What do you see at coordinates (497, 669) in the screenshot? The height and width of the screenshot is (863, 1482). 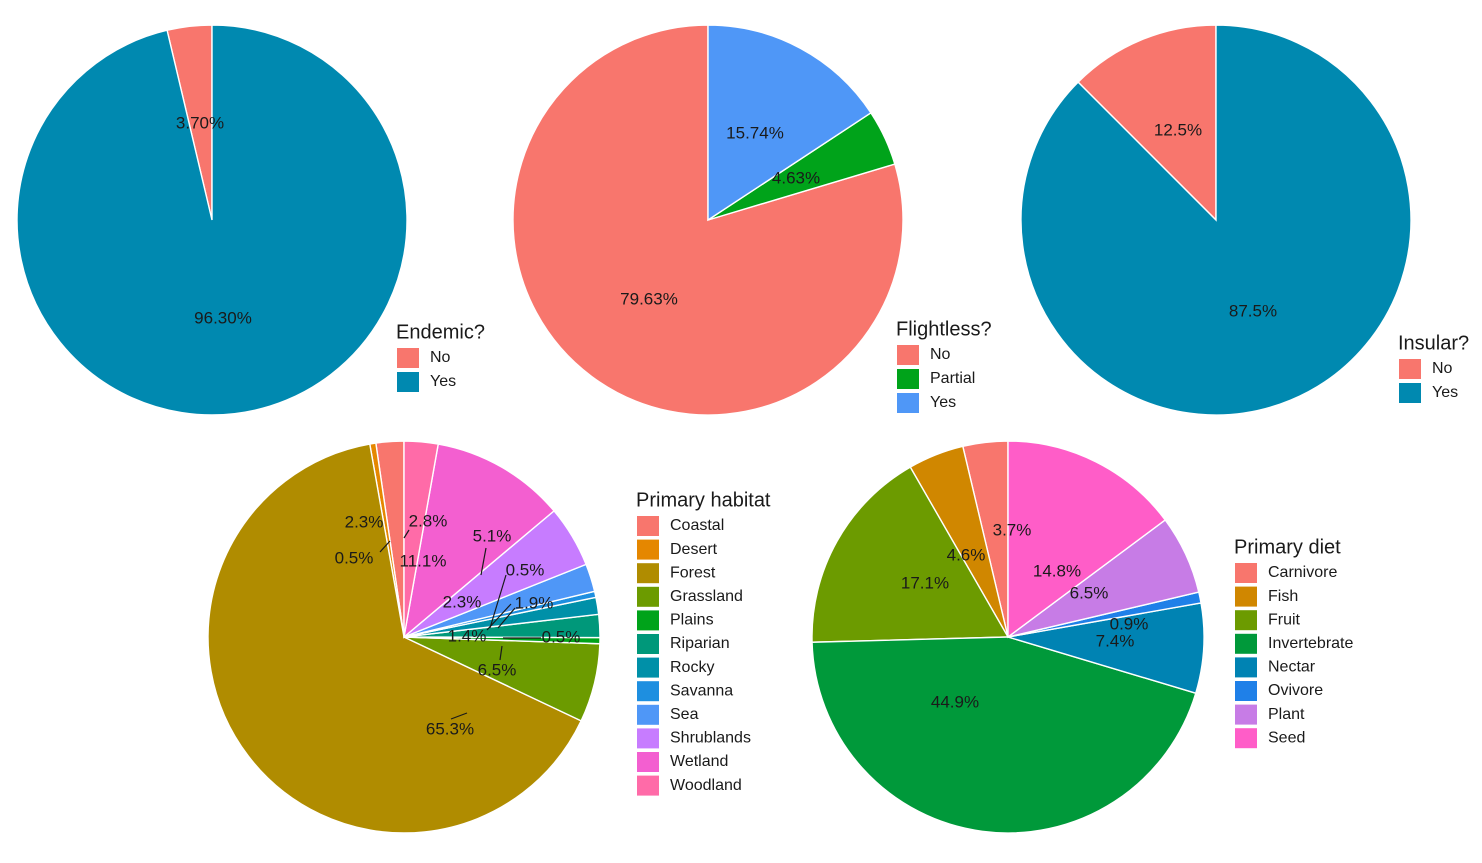 I see `data-label-grassland: 6.5%` at bounding box center [497, 669].